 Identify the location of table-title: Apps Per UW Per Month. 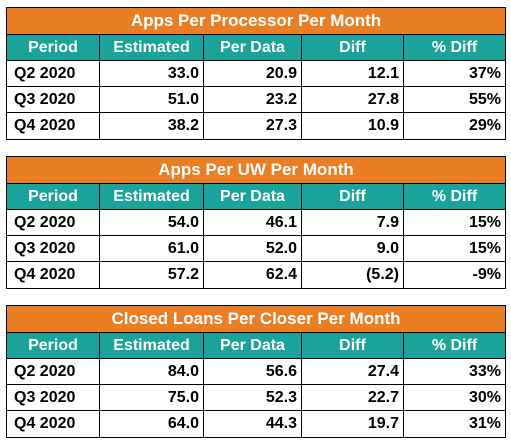
(256, 170).